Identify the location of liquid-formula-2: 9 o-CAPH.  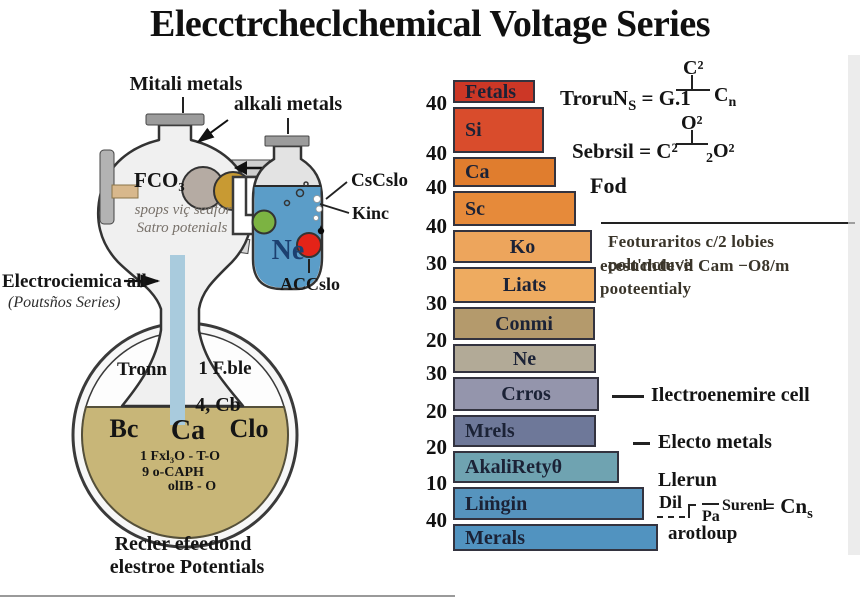
(173, 472).